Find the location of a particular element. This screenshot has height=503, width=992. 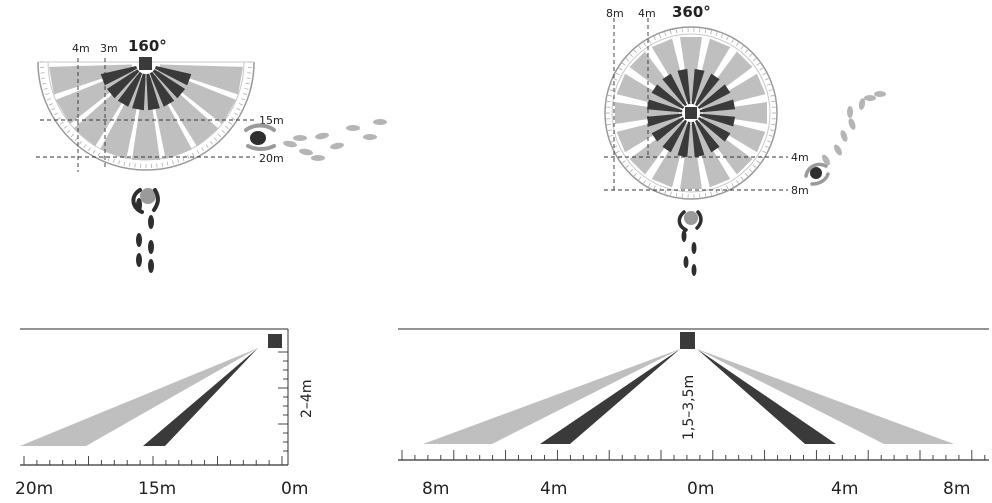

side-left-height-scale is located at coordinates (283, 401).